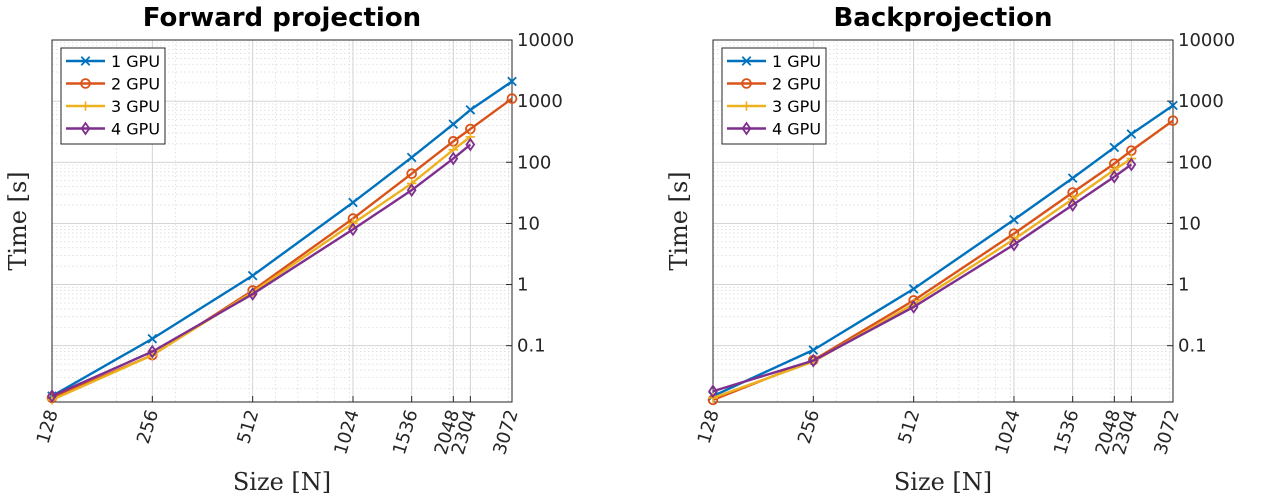 The width and height of the screenshot is (1261, 500). Describe the element at coordinates (942, 18) in the screenshot. I see `chart-title: Backprojection` at that location.